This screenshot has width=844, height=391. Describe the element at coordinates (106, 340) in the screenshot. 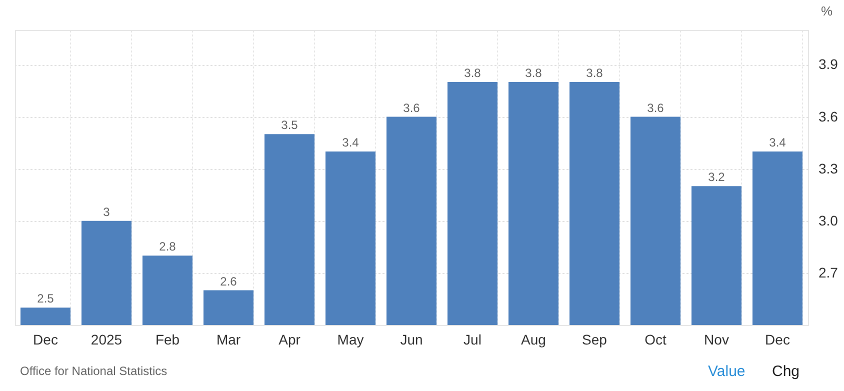

I see `x-tick-label: 2025` at that location.